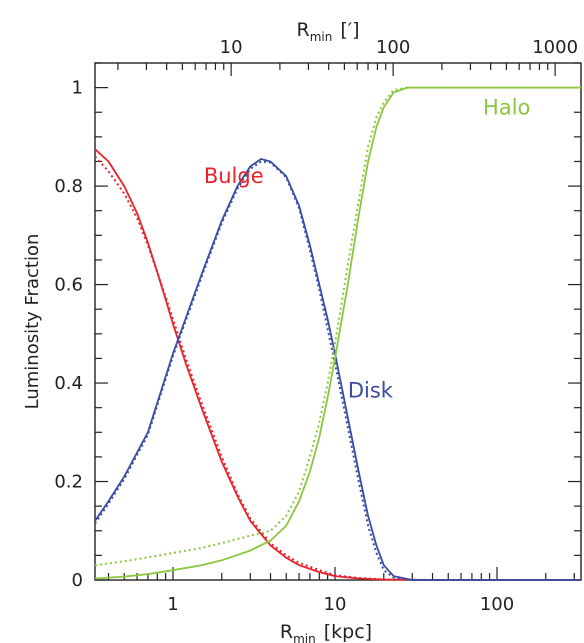 The image size is (584, 643). What do you see at coordinates (172, 604) in the screenshot?
I see `x-tick-label: 1` at bounding box center [172, 604].